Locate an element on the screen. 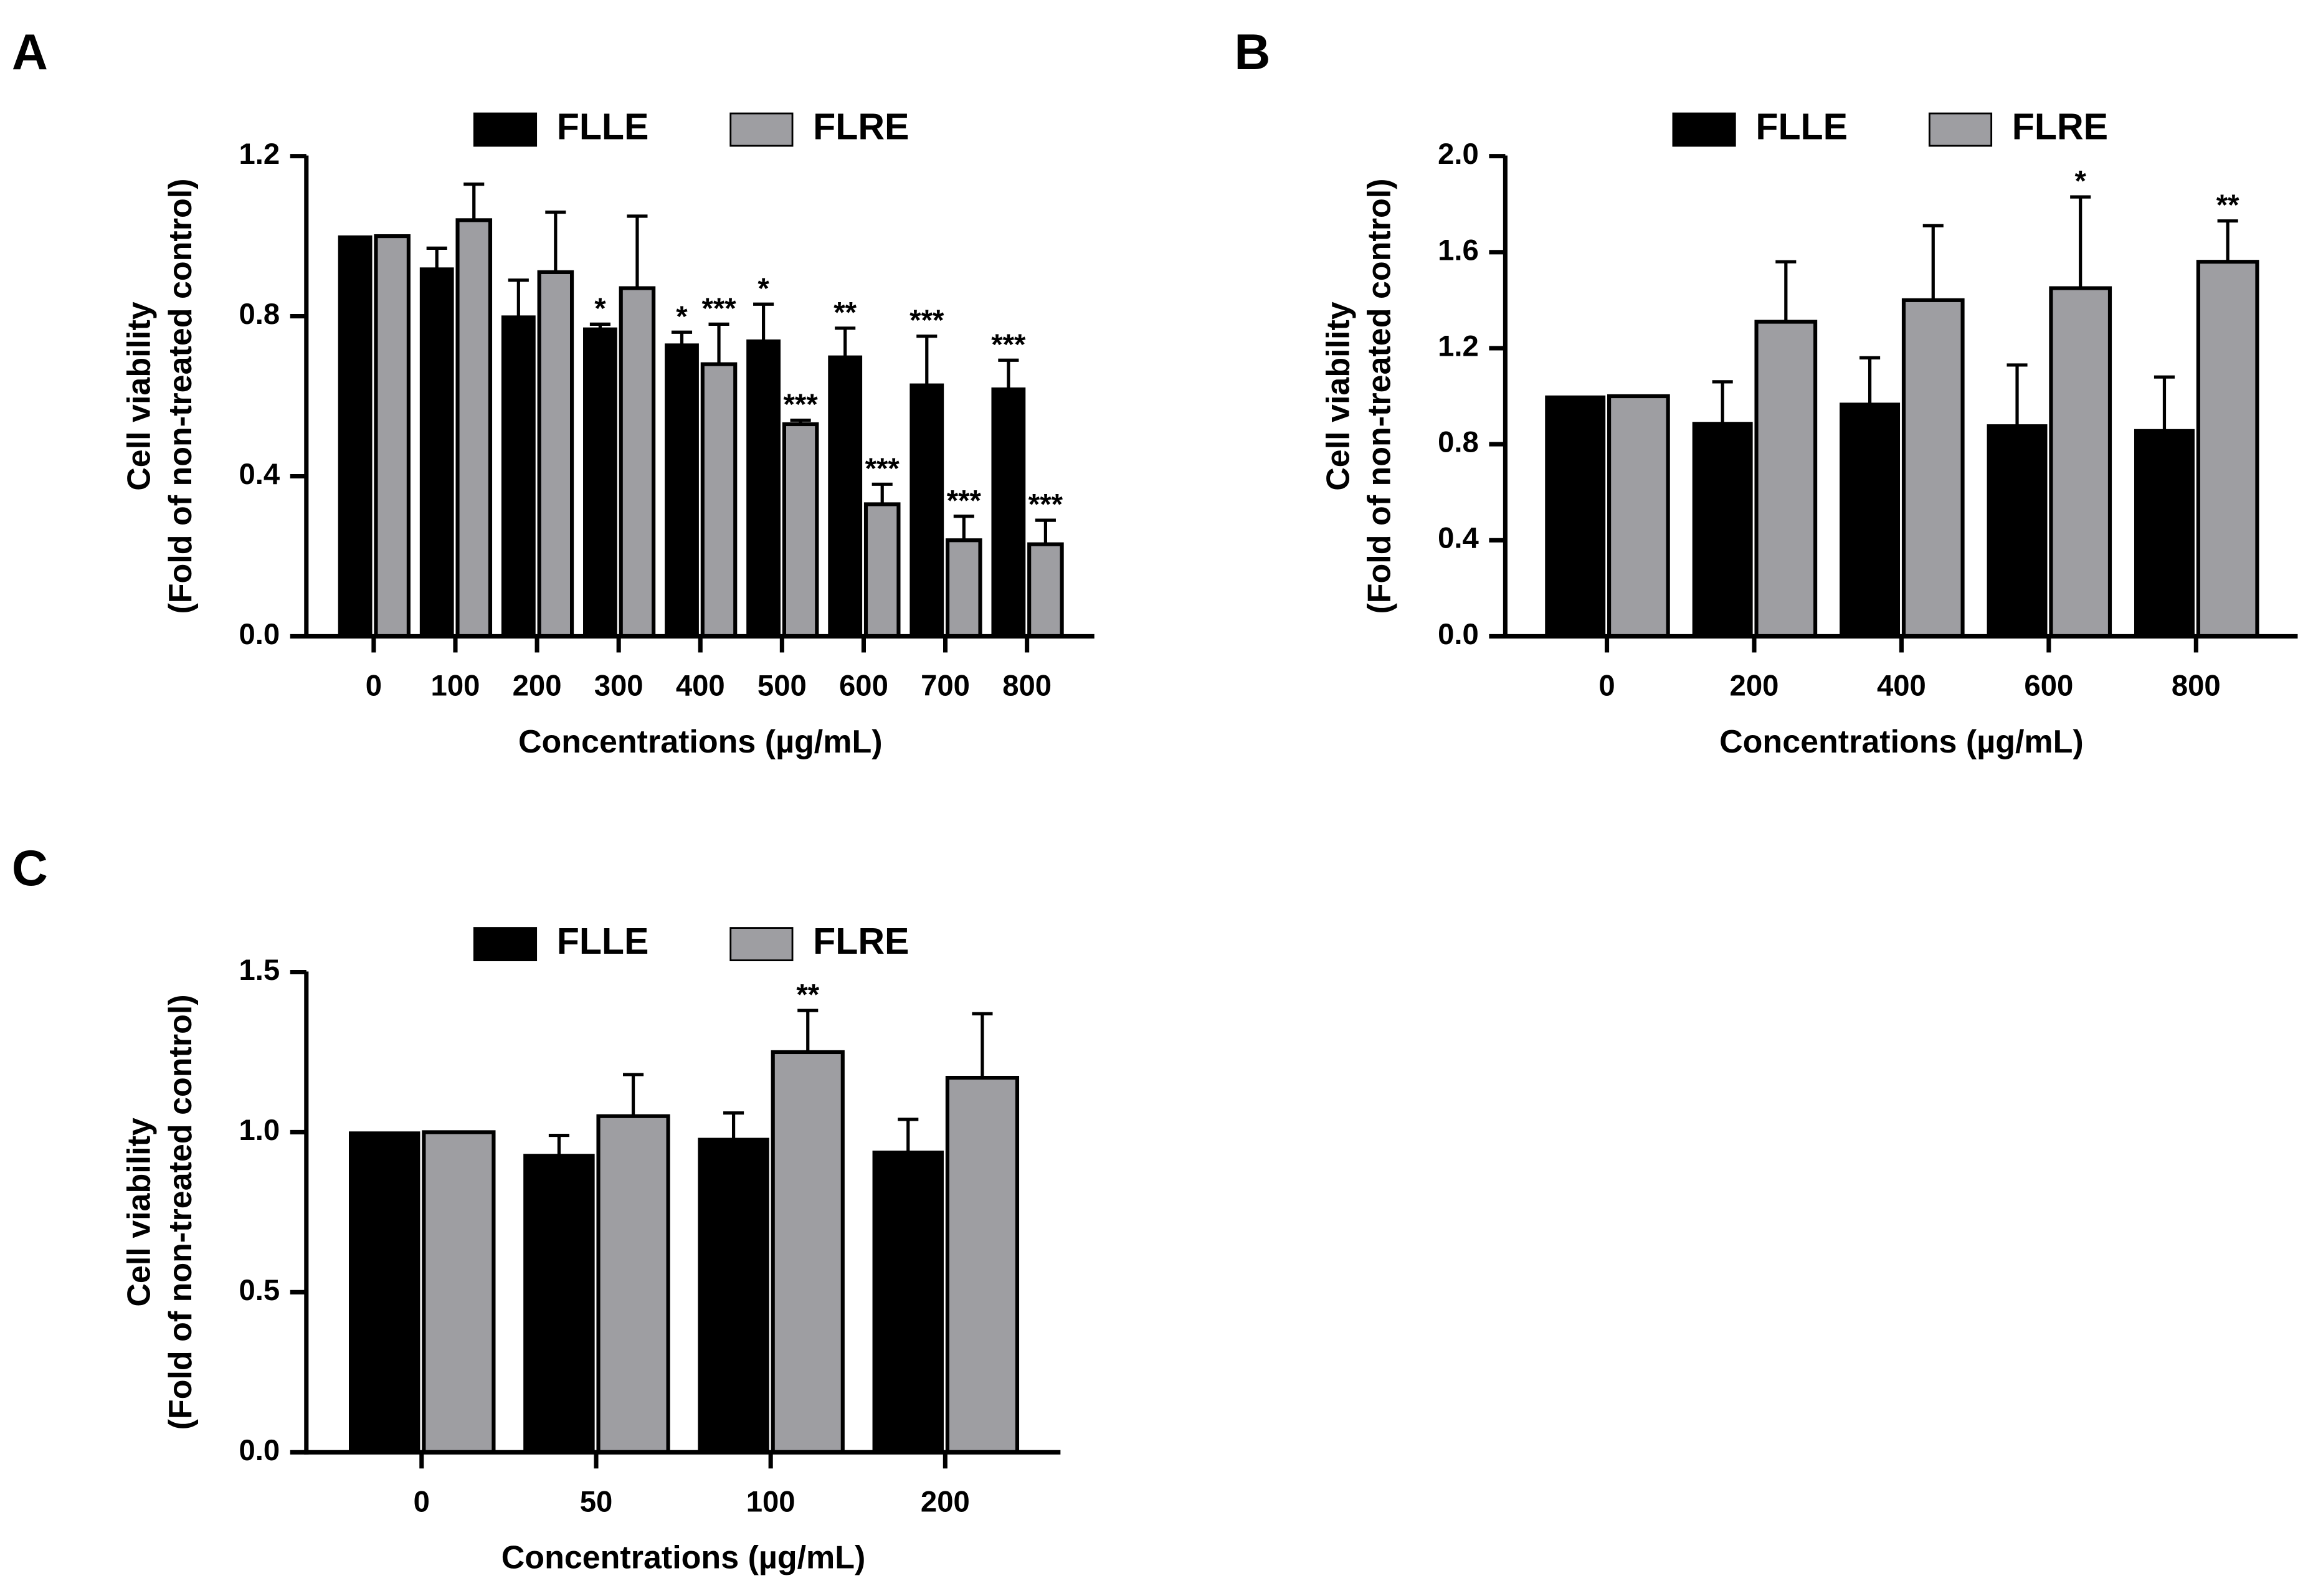  panel-label: A is located at coordinates (30, 52).